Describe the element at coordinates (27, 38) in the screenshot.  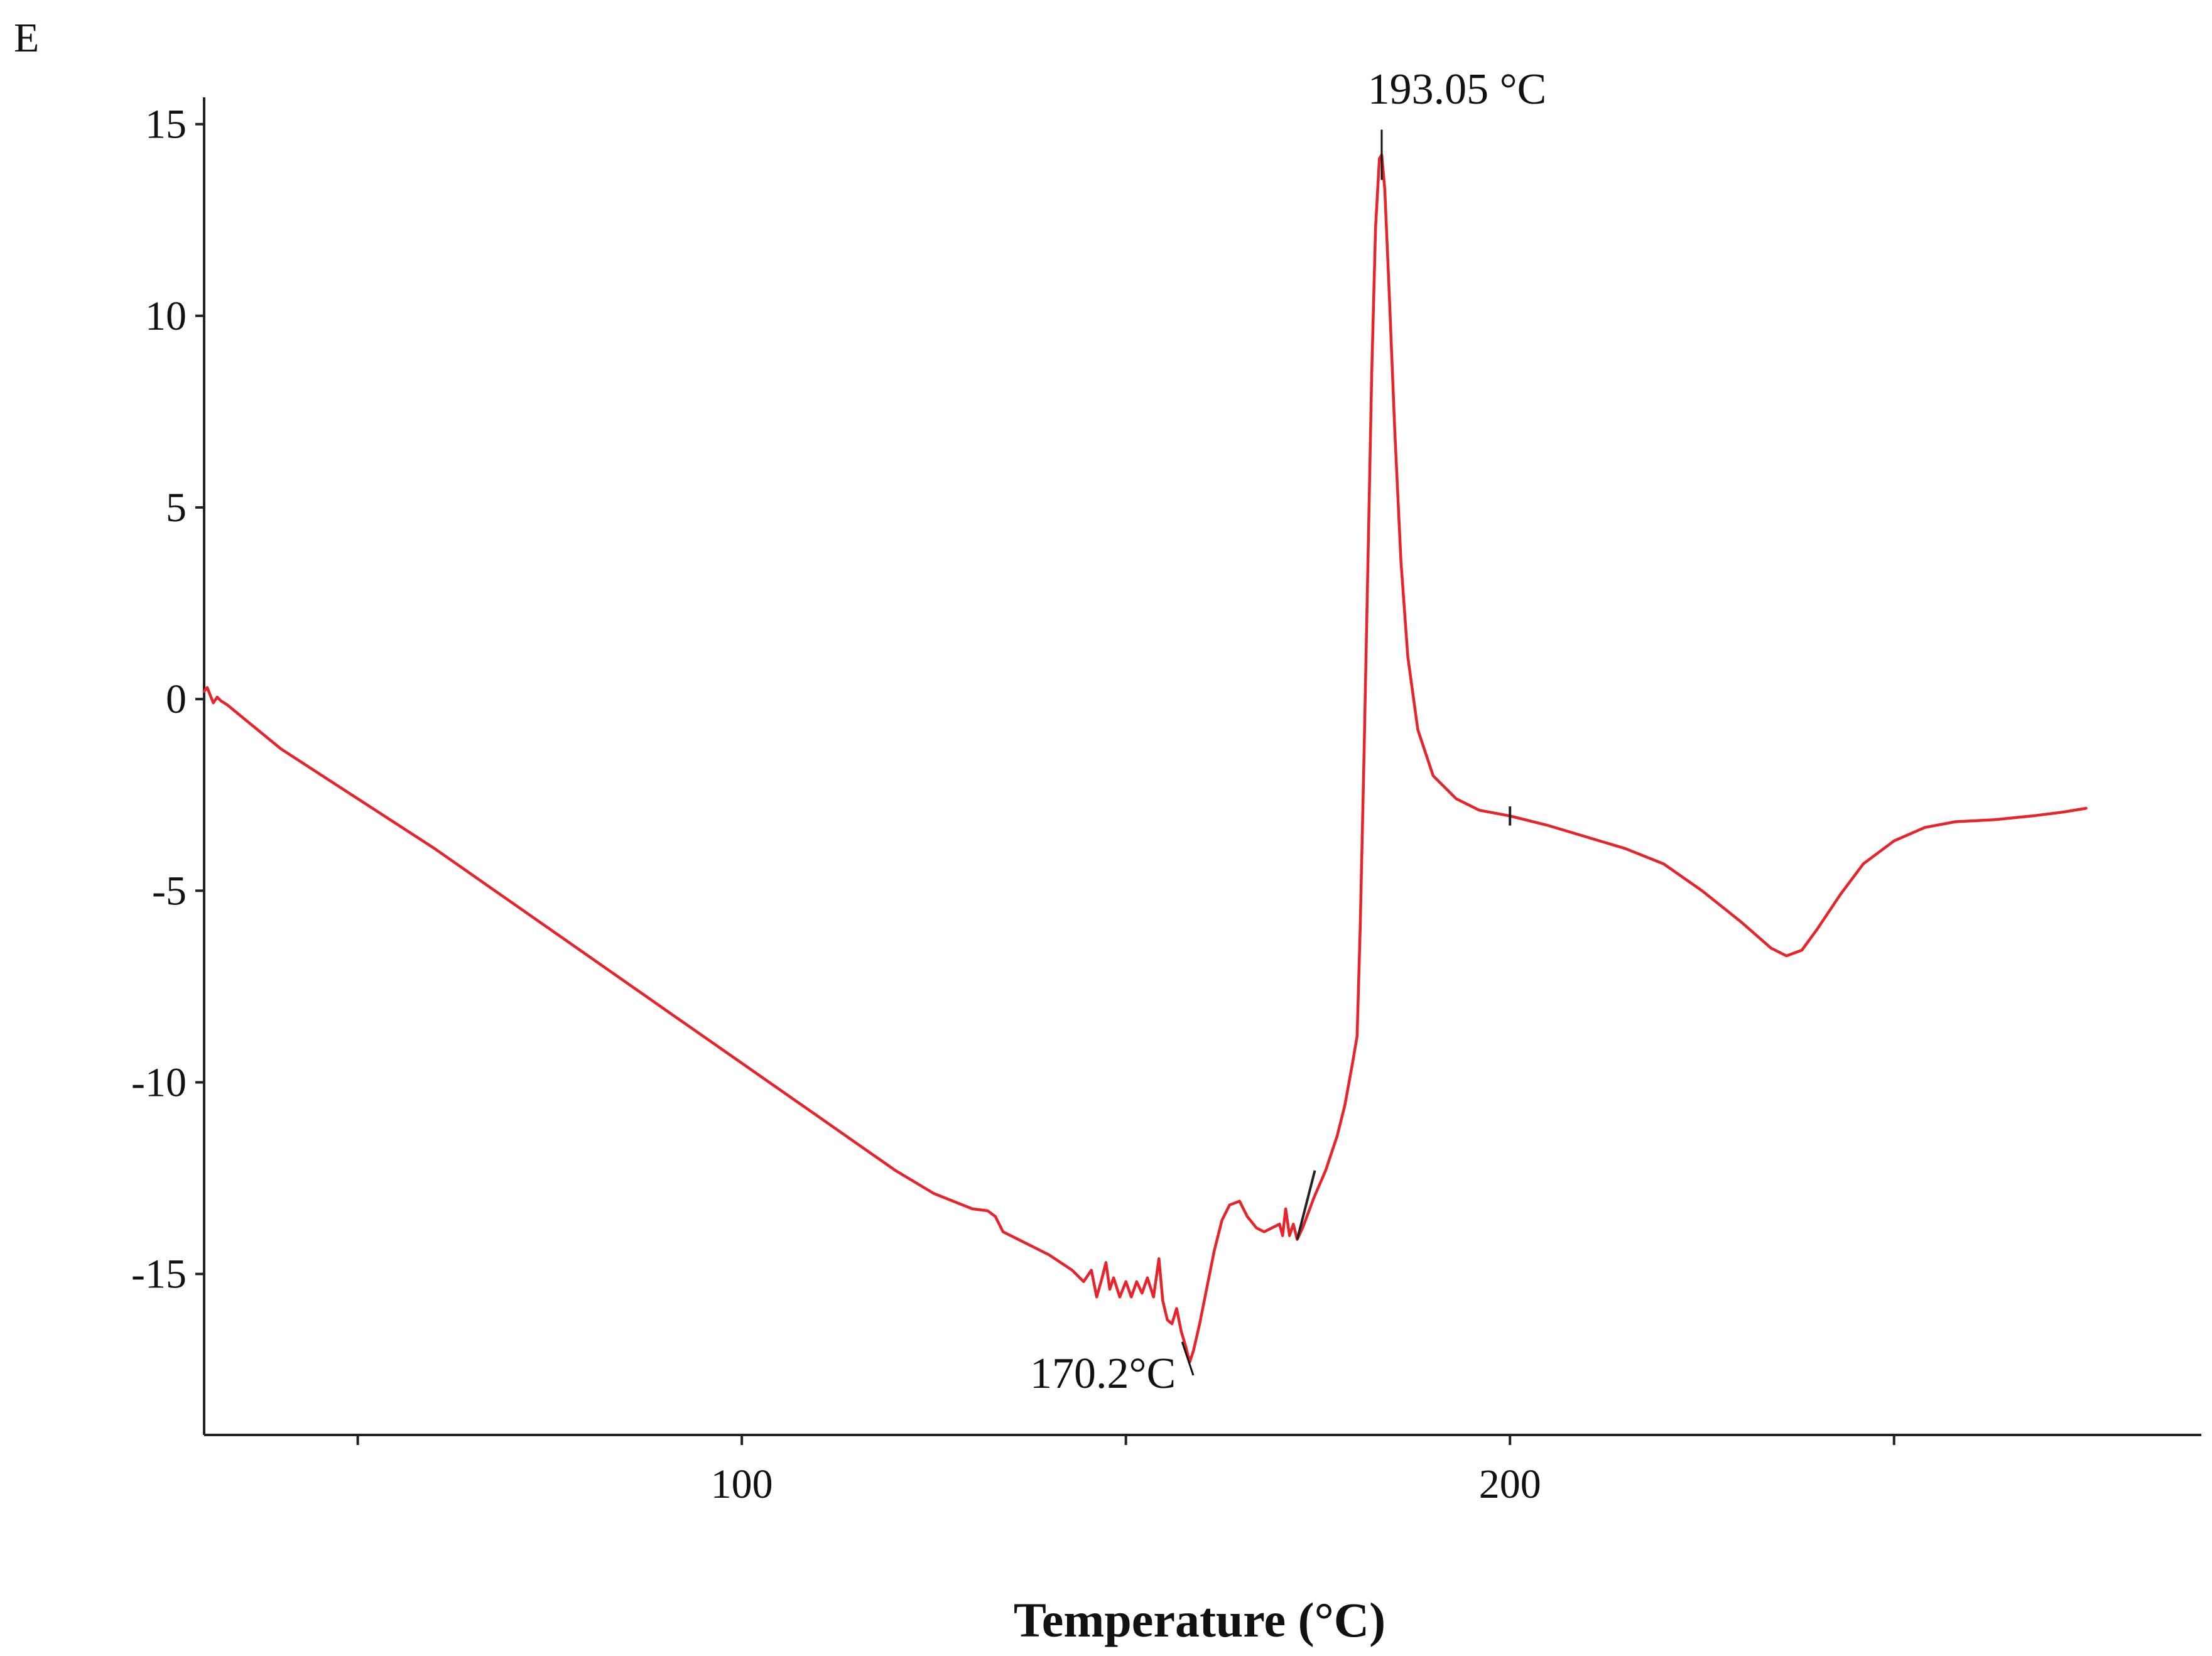
I see `panel-letter: E` at that location.